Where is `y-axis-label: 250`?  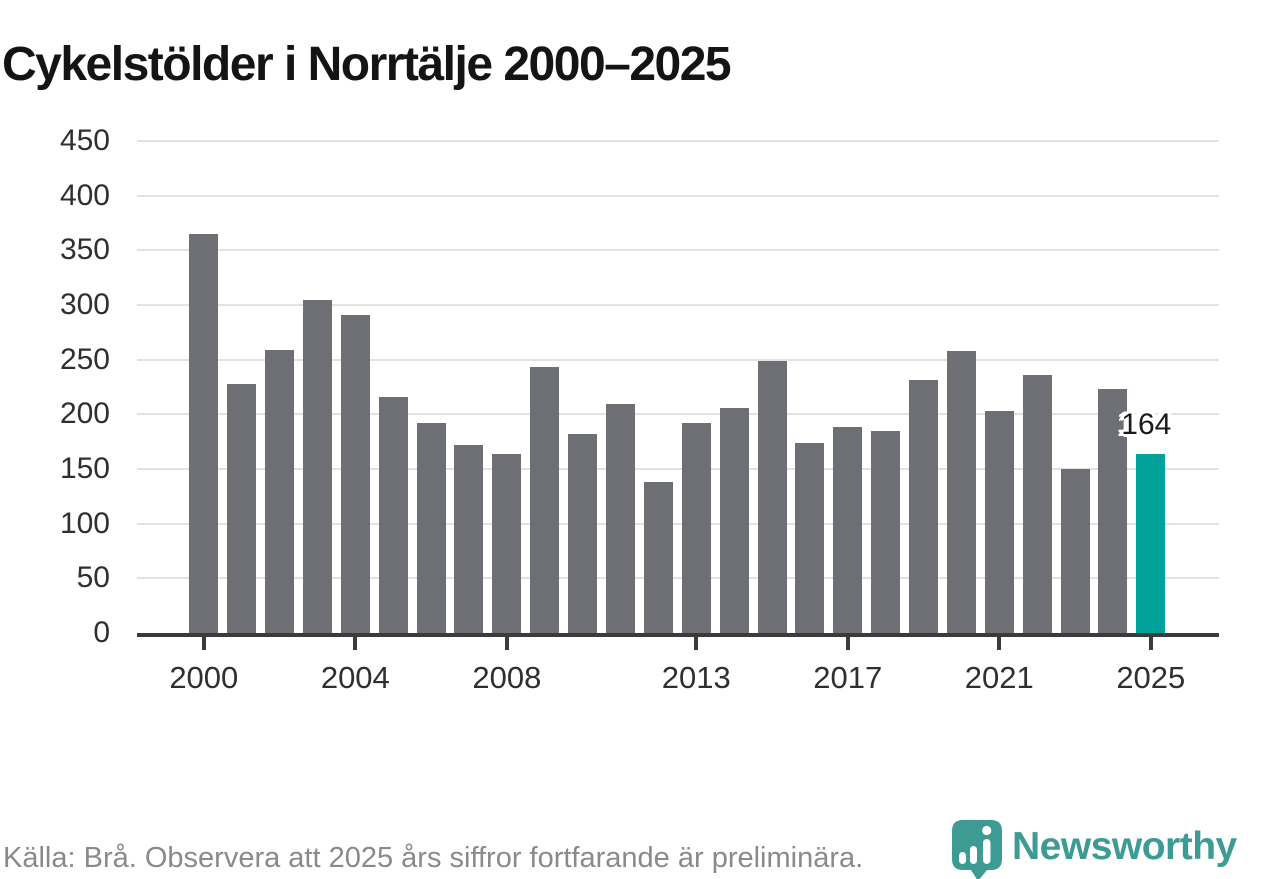 y-axis-label: 250 is located at coordinates (84, 359).